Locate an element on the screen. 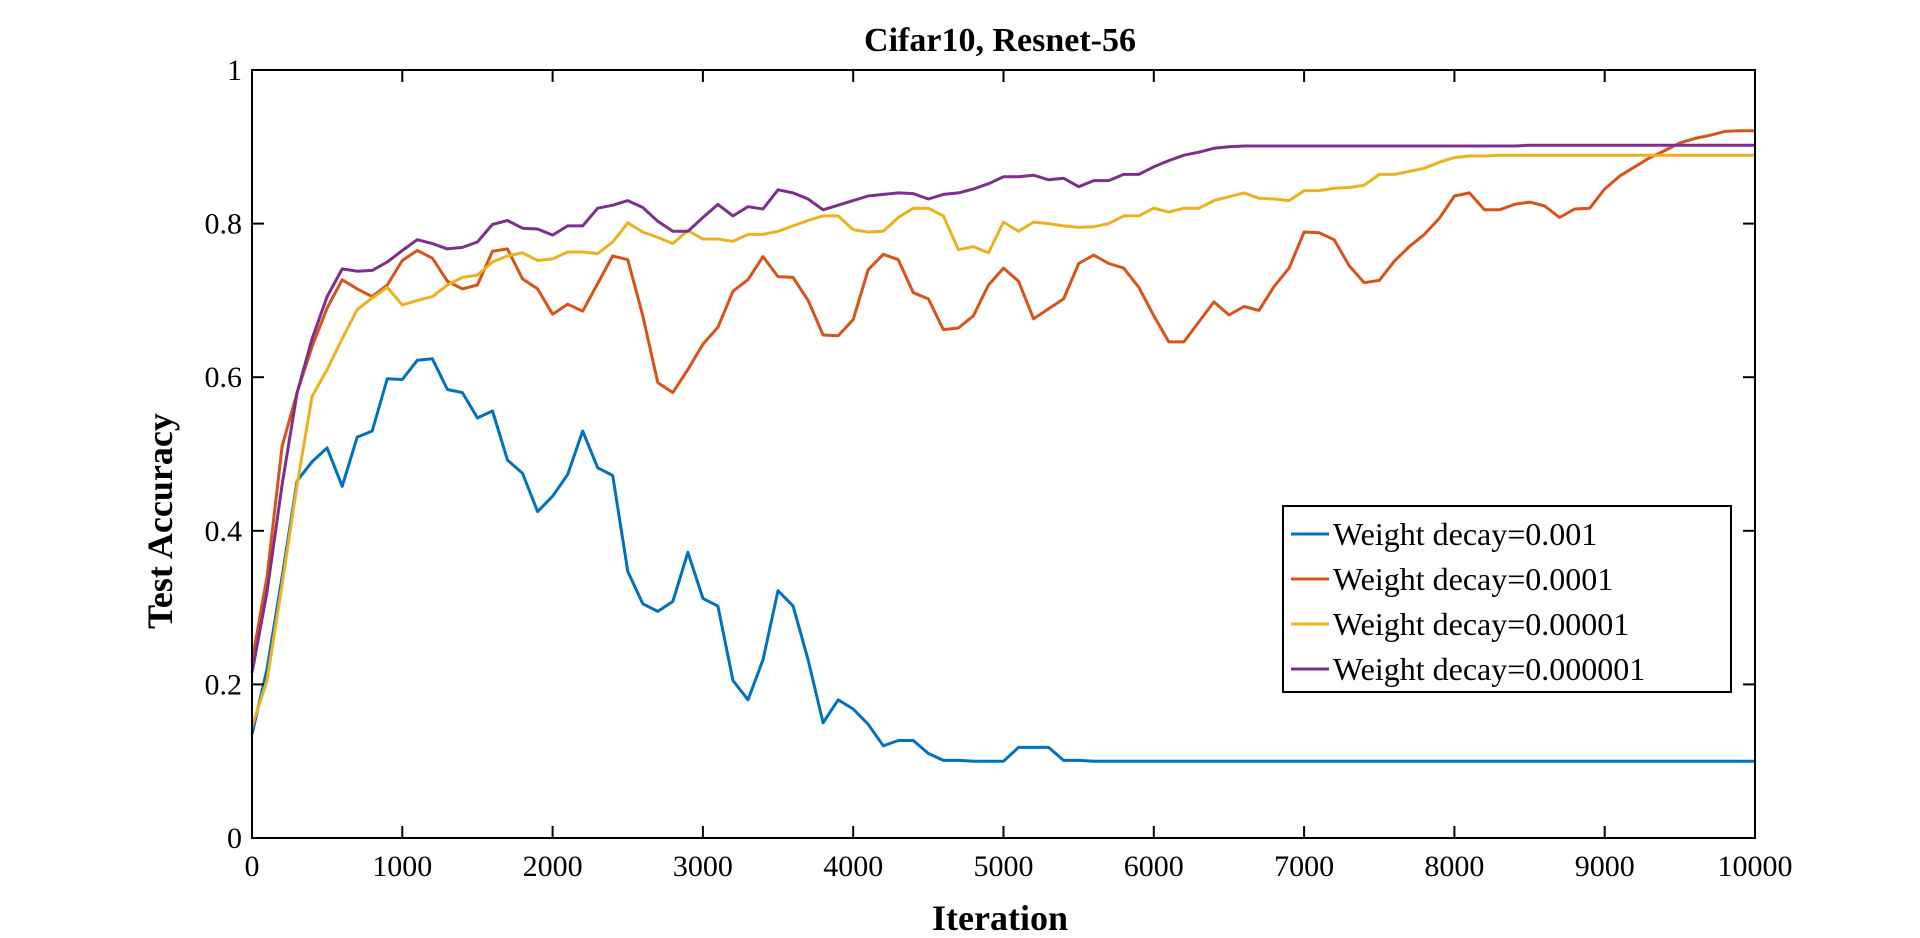 Image resolution: width=1920 pixels, height=938 pixels. legend-entry: Weight decay=0.00001 is located at coordinates (1481, 624).